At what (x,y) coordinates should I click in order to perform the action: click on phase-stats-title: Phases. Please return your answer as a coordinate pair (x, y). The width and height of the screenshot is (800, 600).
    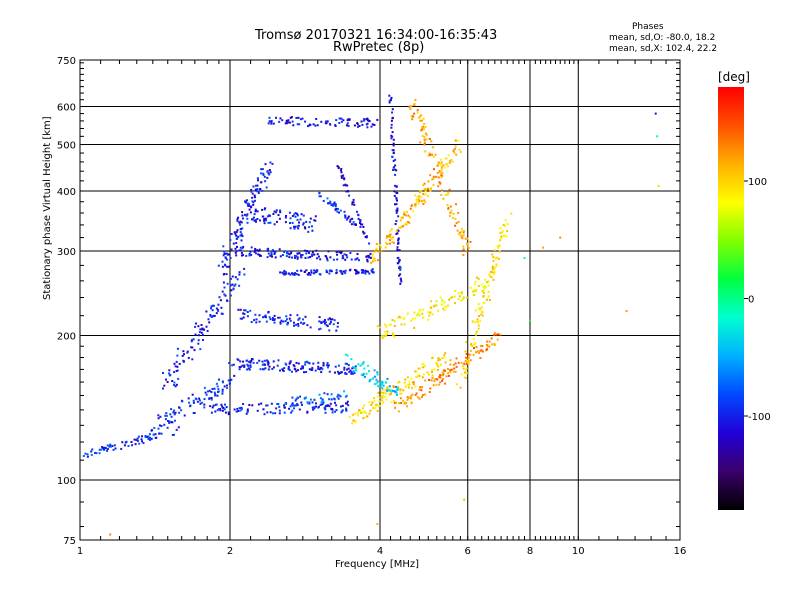
    Looking at the image, I should click on (648, 27).